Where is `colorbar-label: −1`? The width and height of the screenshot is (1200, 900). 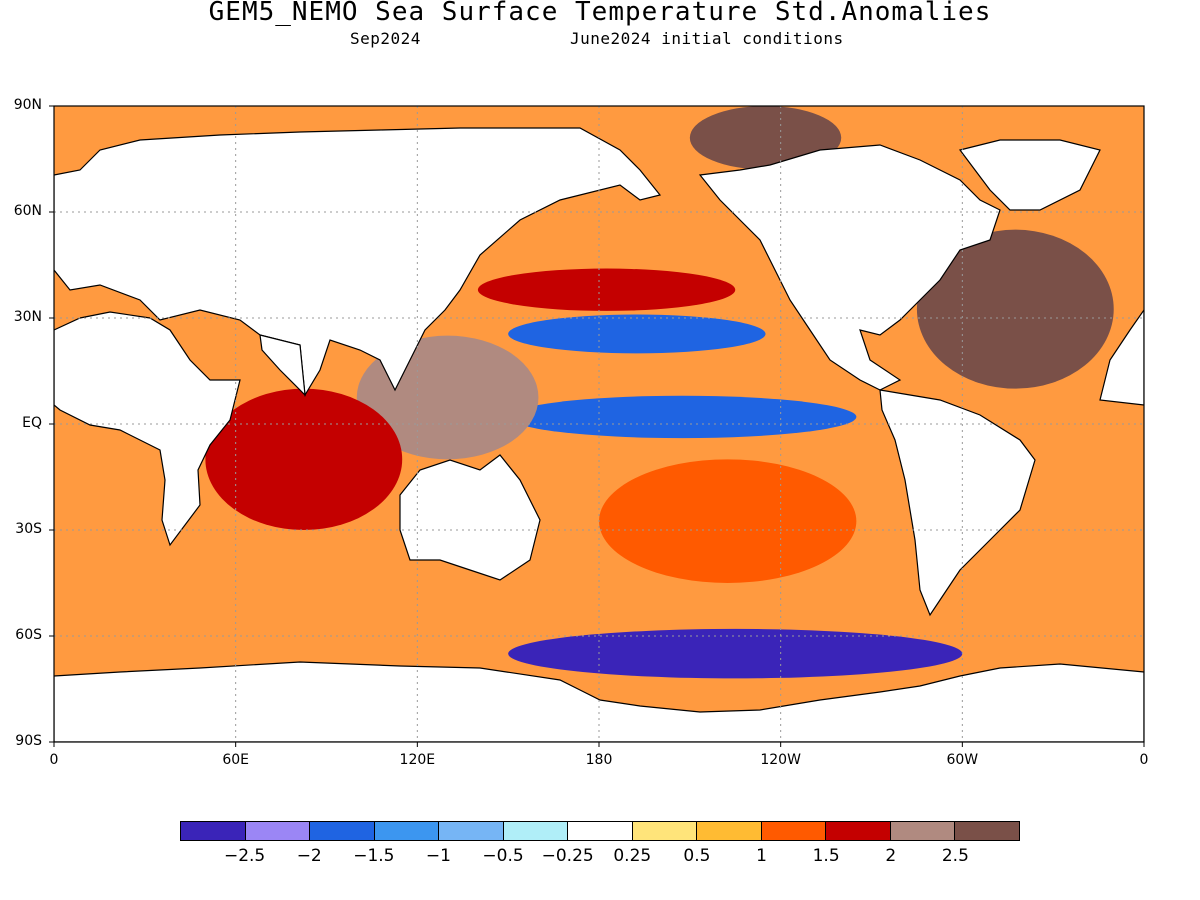 colorbar-label: −1 is located at coordinates (438, 856).